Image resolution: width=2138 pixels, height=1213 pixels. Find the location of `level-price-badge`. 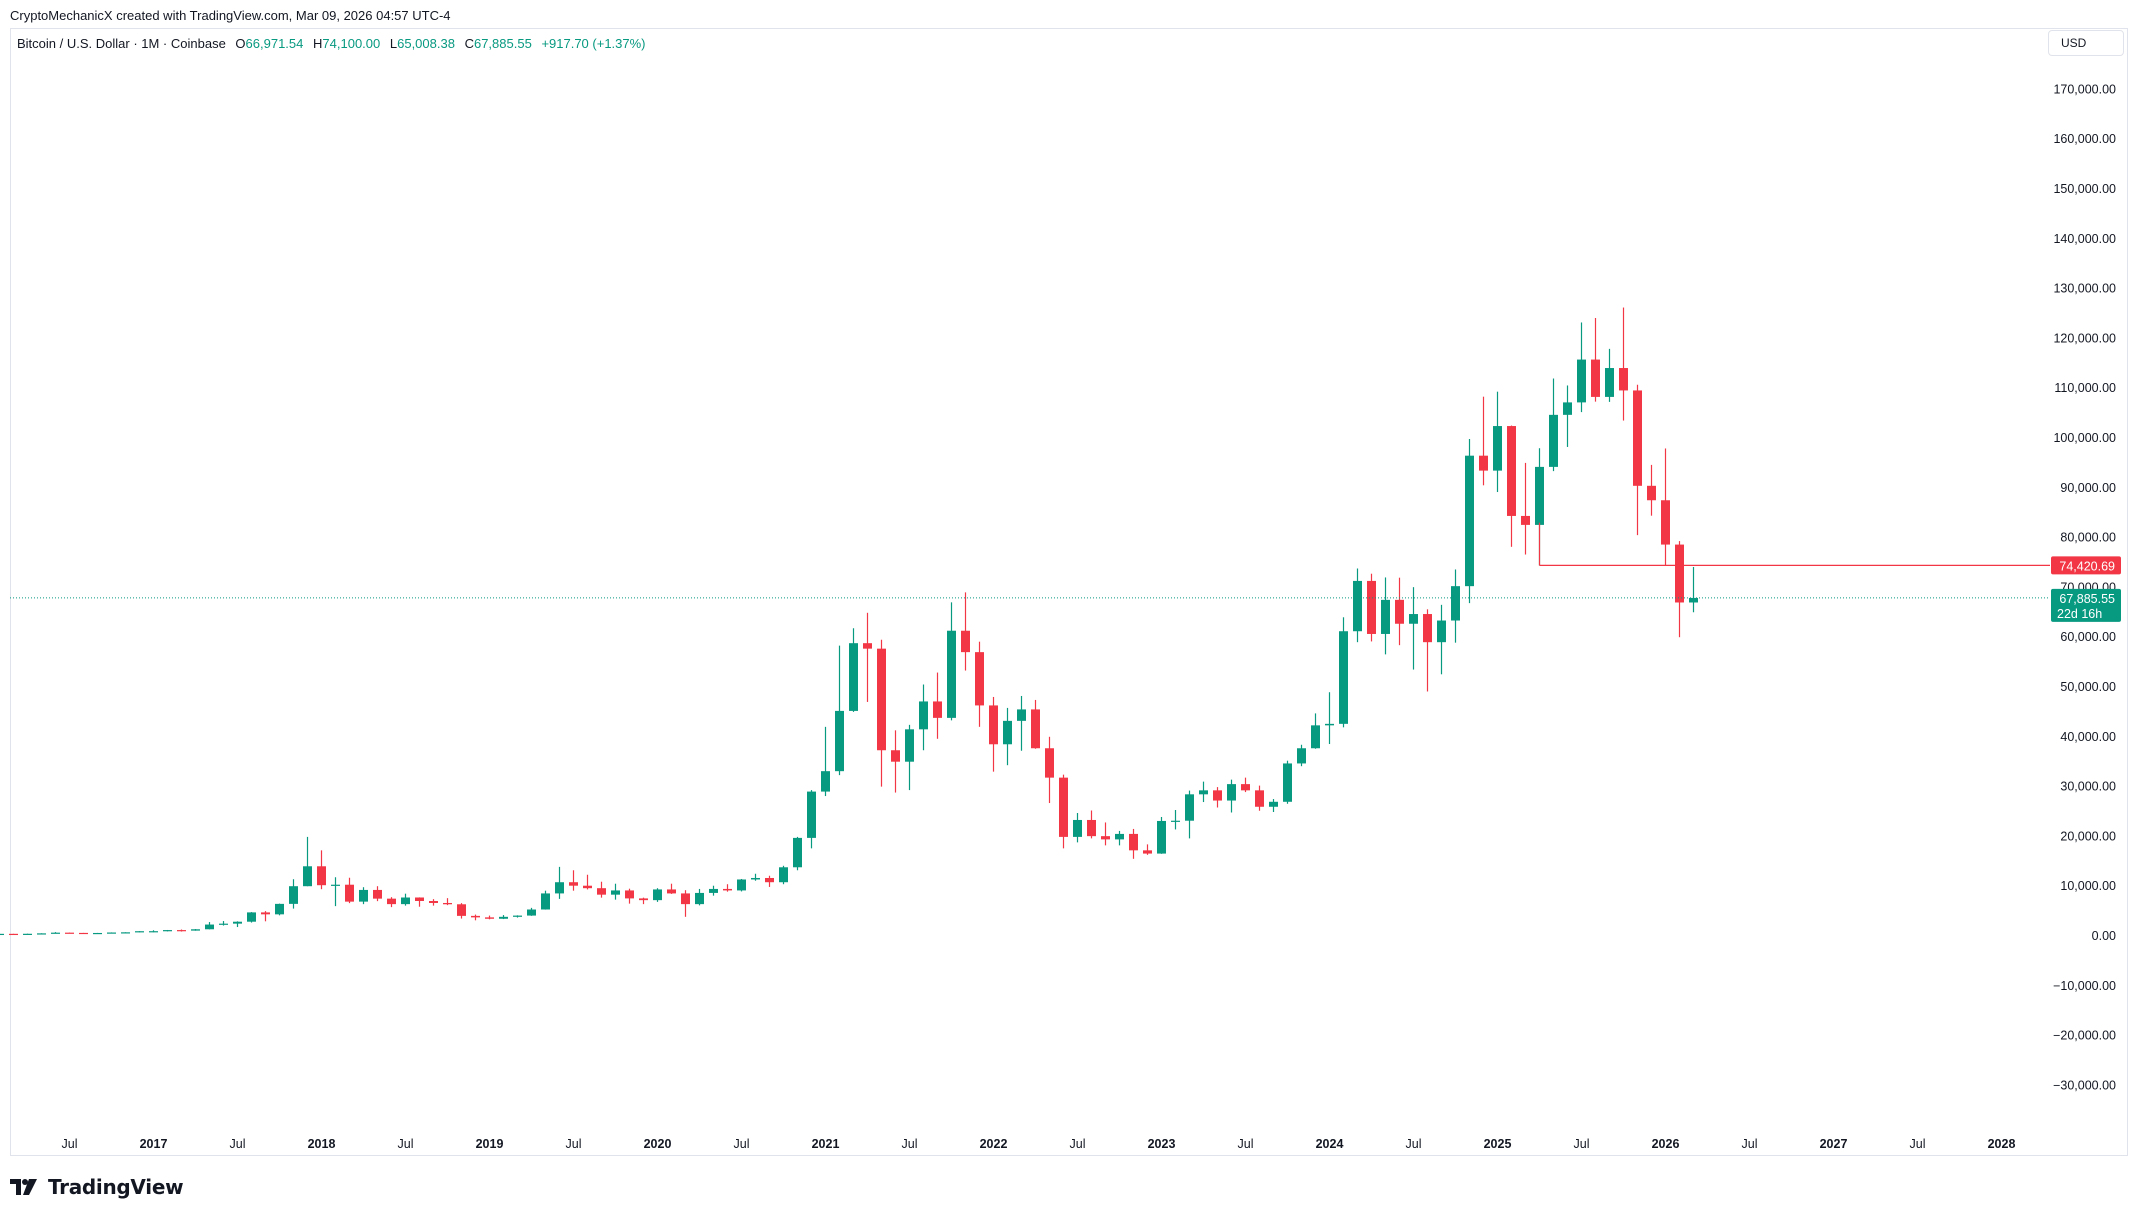

level-price-badge is located at coordinates (2086, 565).